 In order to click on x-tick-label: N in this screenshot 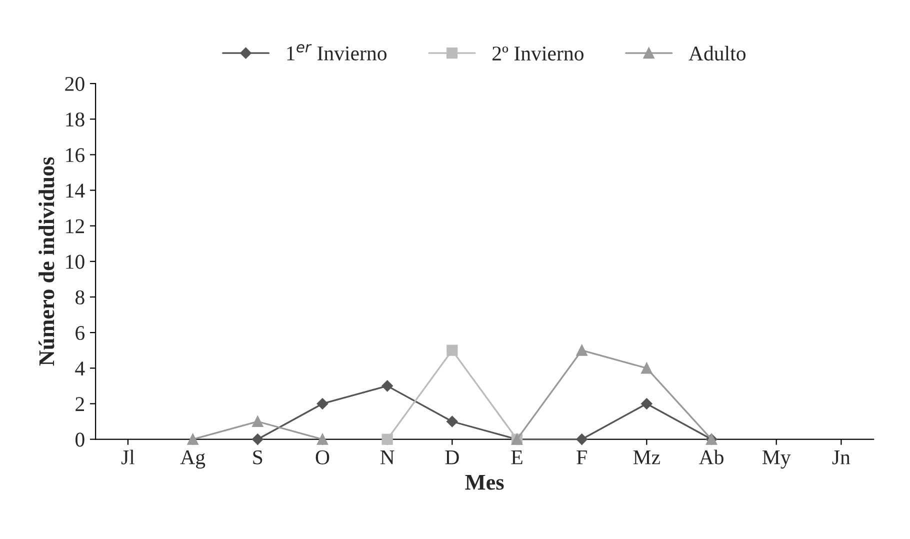, I will do `click(387, 457)`.